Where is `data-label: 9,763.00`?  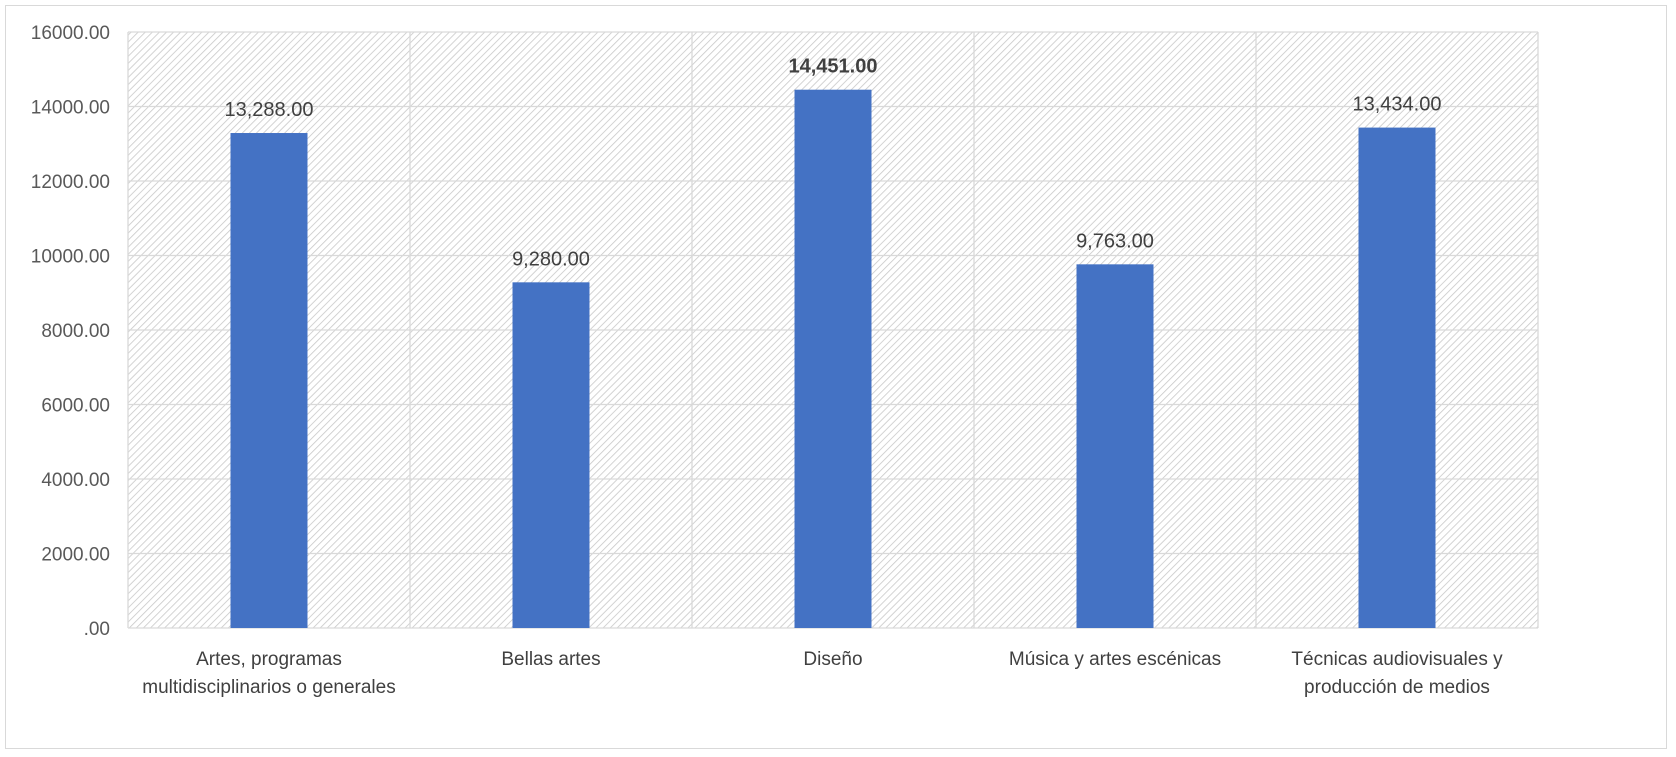 data-label: 9,763.00 is located at coordinates (1115, 241).